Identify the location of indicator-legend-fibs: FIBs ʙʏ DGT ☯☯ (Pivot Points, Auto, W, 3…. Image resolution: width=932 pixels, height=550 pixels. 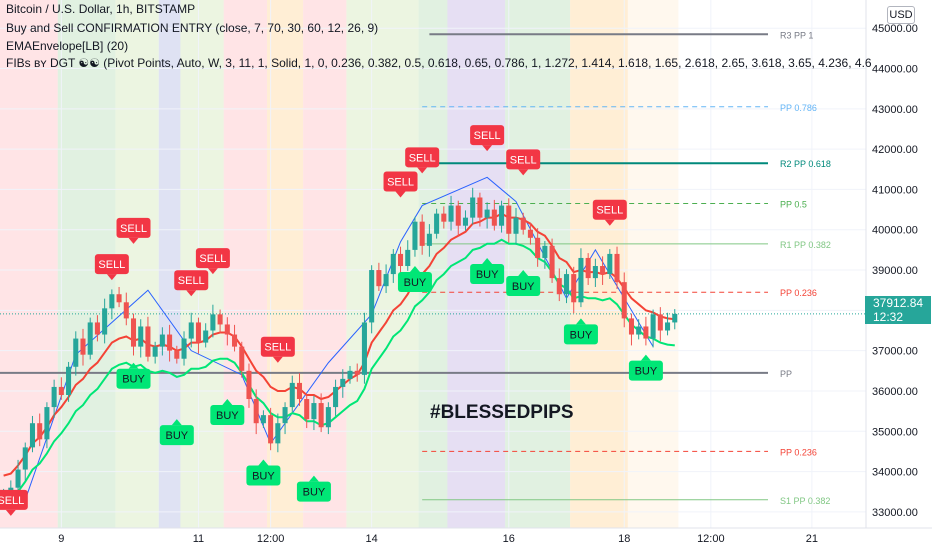
(439, 63).